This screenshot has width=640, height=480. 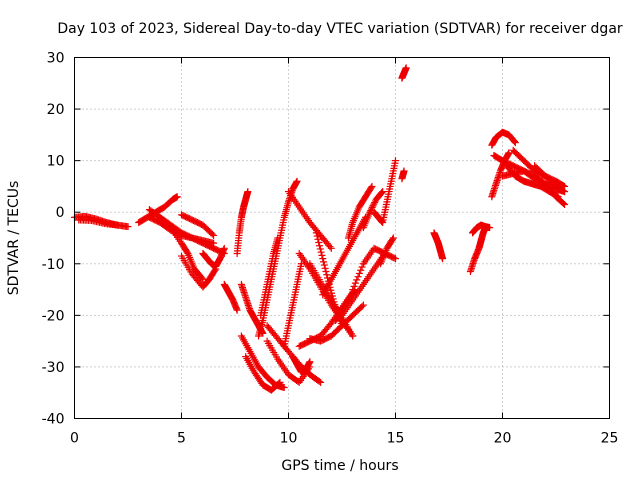 What do you see at coordinates (53, 420) in the screenshot?
I see `y-tick-label: -40` at bounding box center [53, 420].